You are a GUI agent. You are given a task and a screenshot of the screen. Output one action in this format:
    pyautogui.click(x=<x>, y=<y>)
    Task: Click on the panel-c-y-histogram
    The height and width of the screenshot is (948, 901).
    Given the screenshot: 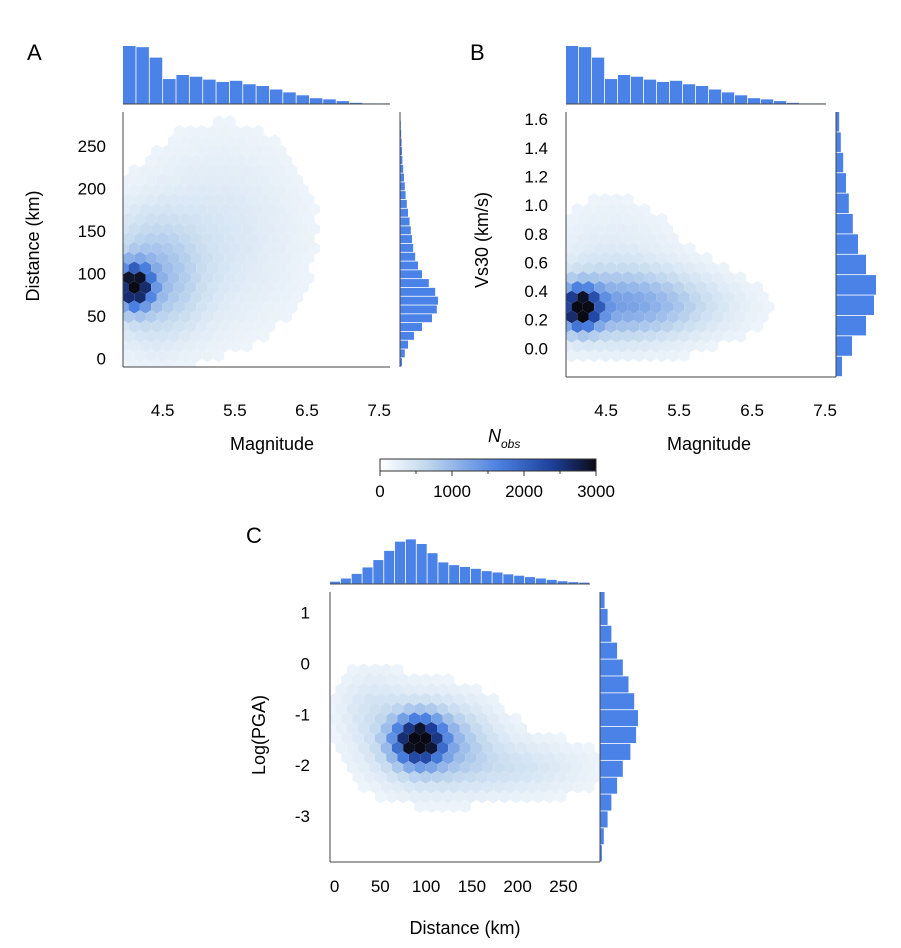 What is the action you would take?
    pyautogui.click(x=619, y=727)
    